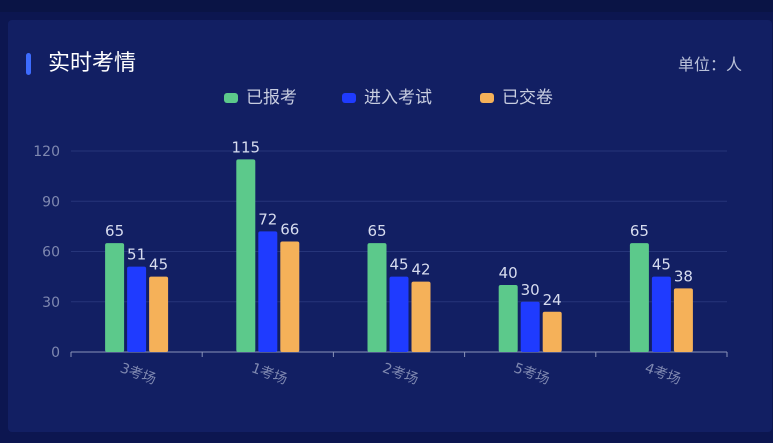 The image size is (773, 443). I want to click on bar-value-label: 24, so click(552, 300).